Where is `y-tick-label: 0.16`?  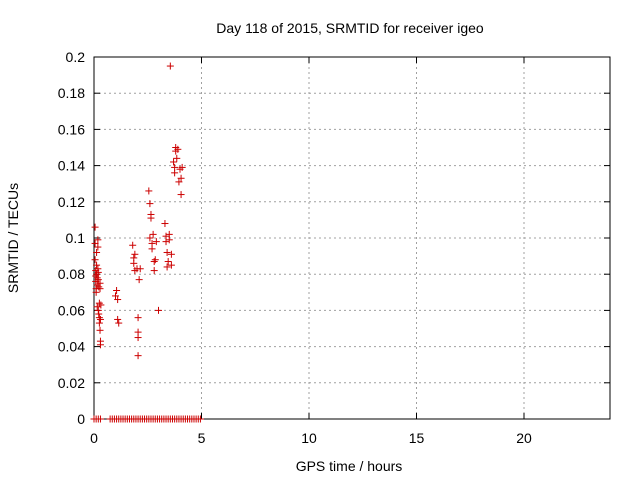
y-tick-label: 0.16 is located at coordinates (71, 129).